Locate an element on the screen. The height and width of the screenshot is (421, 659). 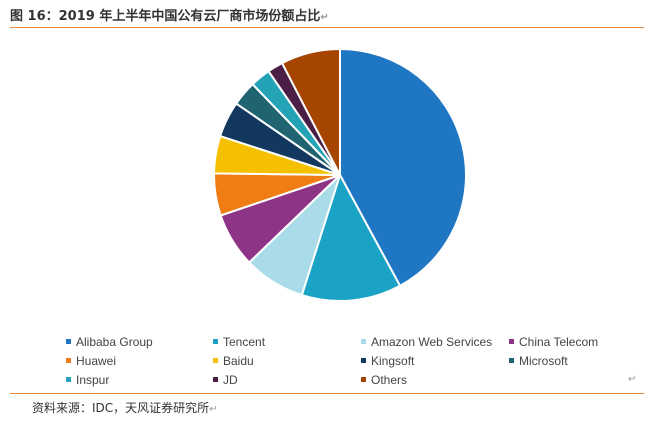
legend-item-tencent: Tencent is located at coordinates (239, 342).